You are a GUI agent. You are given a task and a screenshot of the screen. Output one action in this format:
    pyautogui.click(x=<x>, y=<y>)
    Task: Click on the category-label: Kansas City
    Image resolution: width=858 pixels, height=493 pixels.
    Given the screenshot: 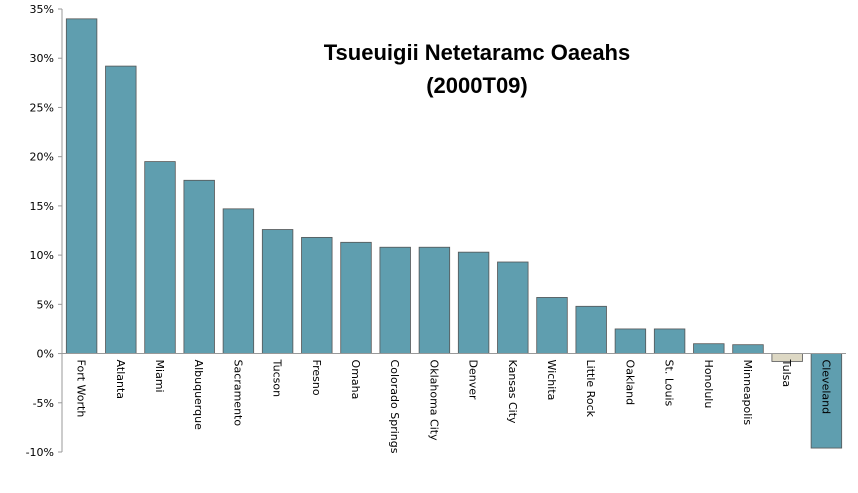 What is the action you would take?
    pyautogui.click(x=512, y=392)
    